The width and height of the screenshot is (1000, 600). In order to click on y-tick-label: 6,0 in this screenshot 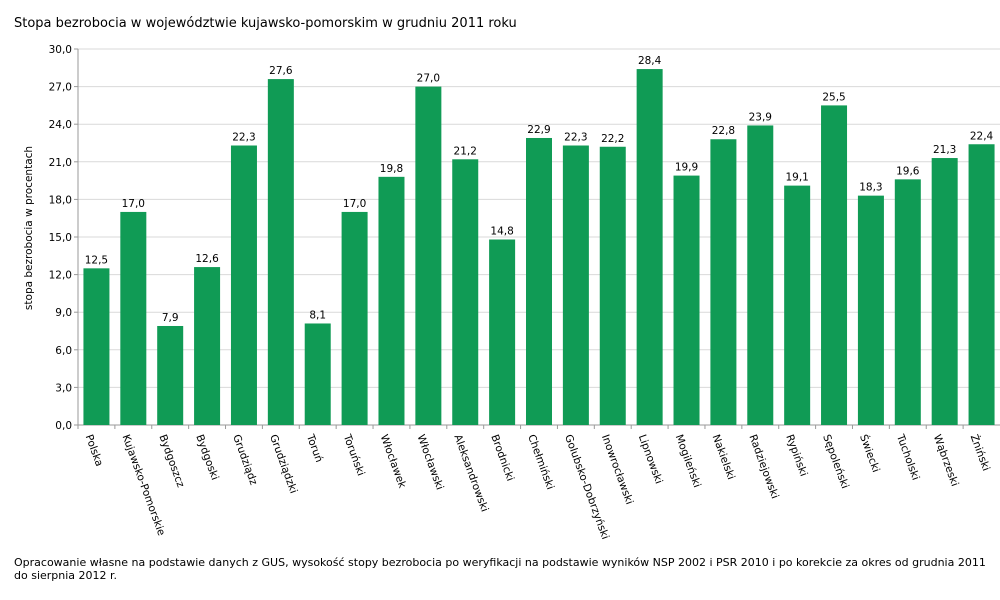, I will do `click(63, 351)`.